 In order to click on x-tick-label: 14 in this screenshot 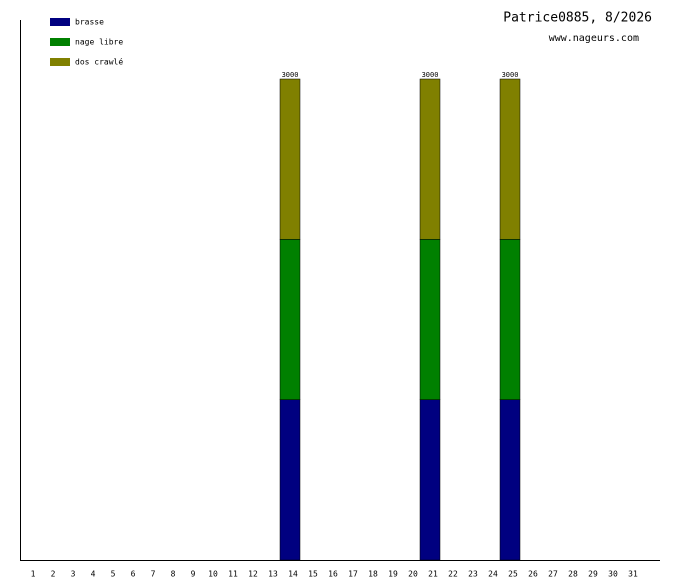, I will do `click(293, 574)`.